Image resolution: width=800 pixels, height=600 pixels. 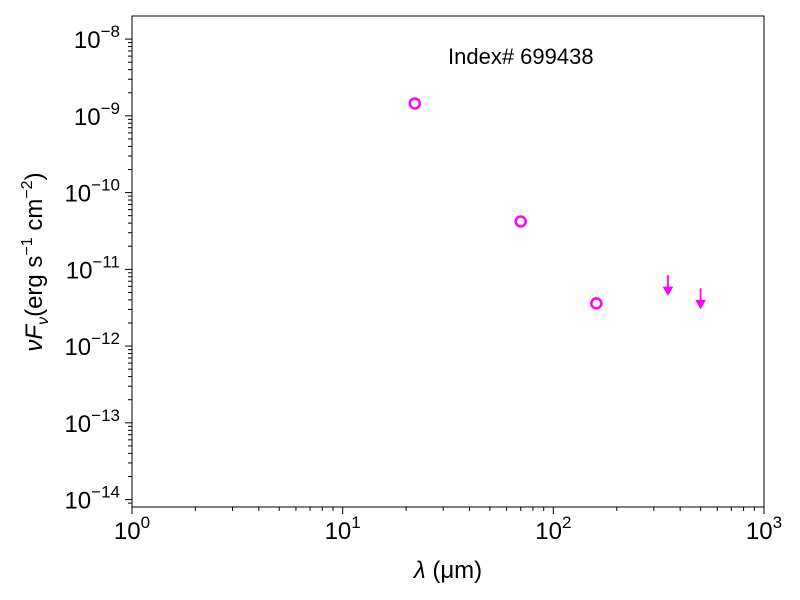 I want to click on x-tick-exponent: 1, so click(x=355, y=522).